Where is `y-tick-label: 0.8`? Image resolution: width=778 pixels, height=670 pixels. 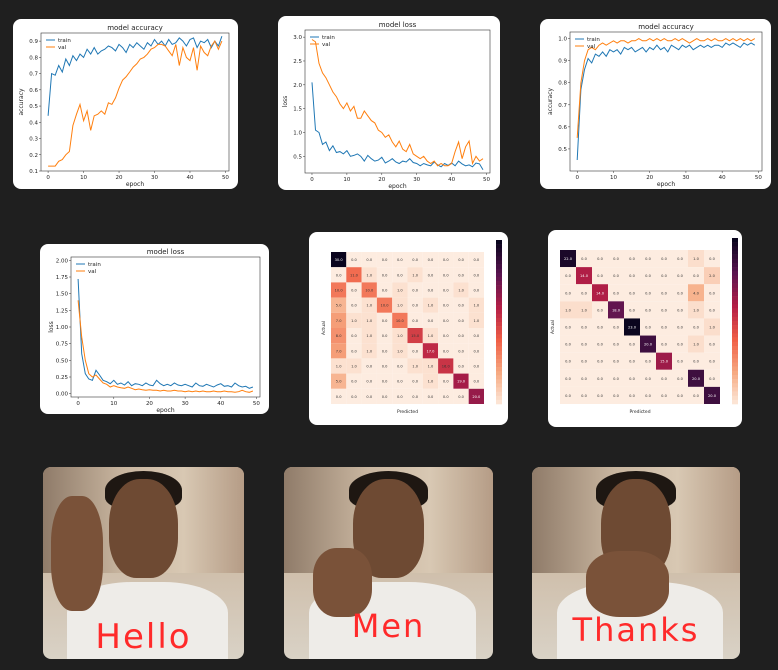 y-tick-label: 0.8 is located at coordinates (562, 84).